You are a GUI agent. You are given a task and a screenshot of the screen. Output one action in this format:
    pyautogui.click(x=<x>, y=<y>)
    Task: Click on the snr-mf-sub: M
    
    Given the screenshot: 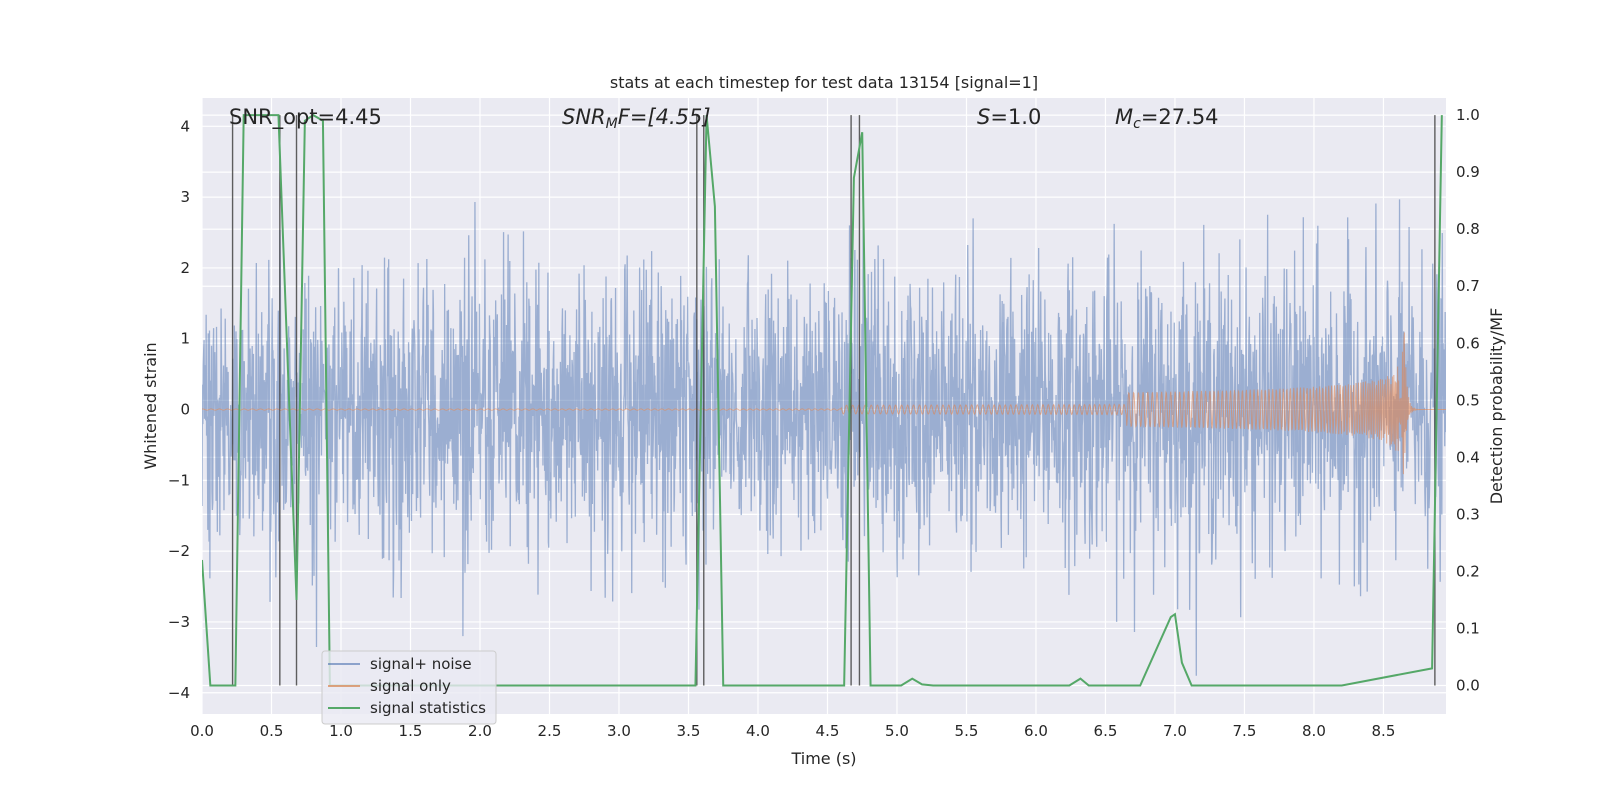 What is the action you would take?
    pyautogui.click(x=612, y=124)
    